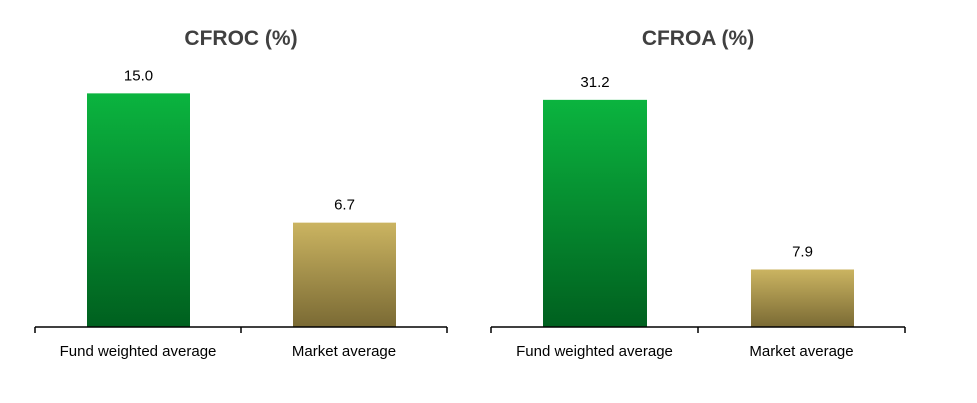  Describe the element at coordinates (802, 251) in the screenshot. I see `data-label-market-average: 7.9` at that location.